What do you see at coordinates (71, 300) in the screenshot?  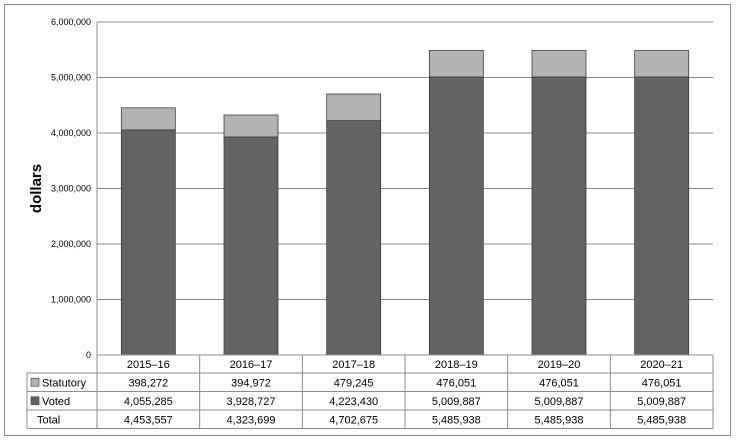 I see `y-tick-label: 1,000,000` at bounding box center [71, 300].